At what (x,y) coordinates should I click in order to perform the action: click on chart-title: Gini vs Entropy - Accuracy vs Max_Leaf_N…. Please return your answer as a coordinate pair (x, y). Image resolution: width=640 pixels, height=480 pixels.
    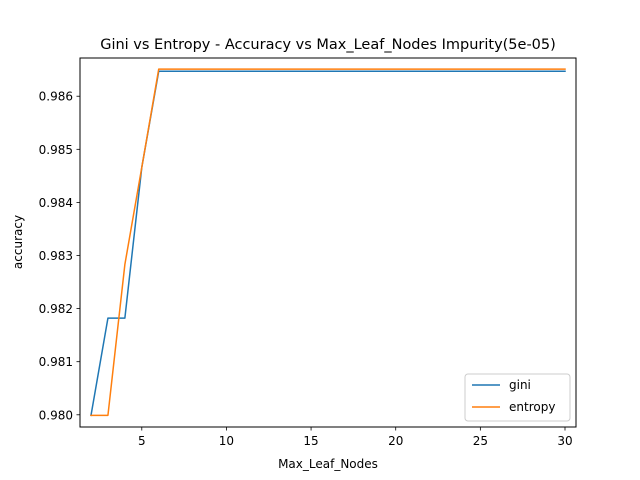
    Looking at the image, I should click on (328, 45).